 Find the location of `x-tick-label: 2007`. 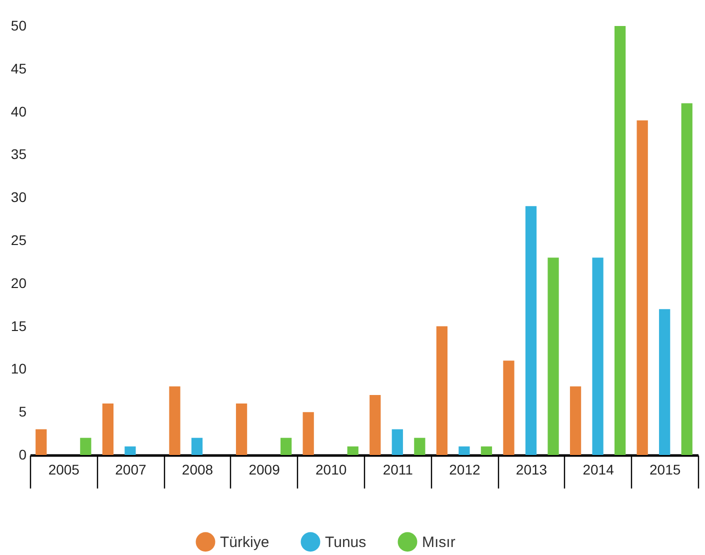

x-tick-label: 2007 is located at coordinates (130, 470).